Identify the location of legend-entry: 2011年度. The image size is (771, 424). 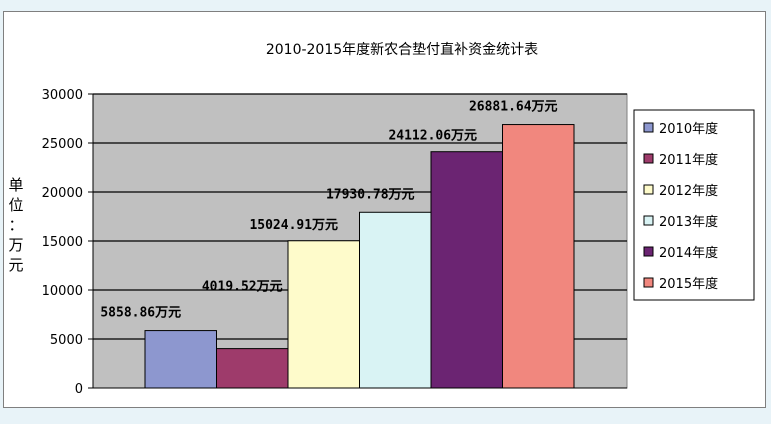
(688, 160).